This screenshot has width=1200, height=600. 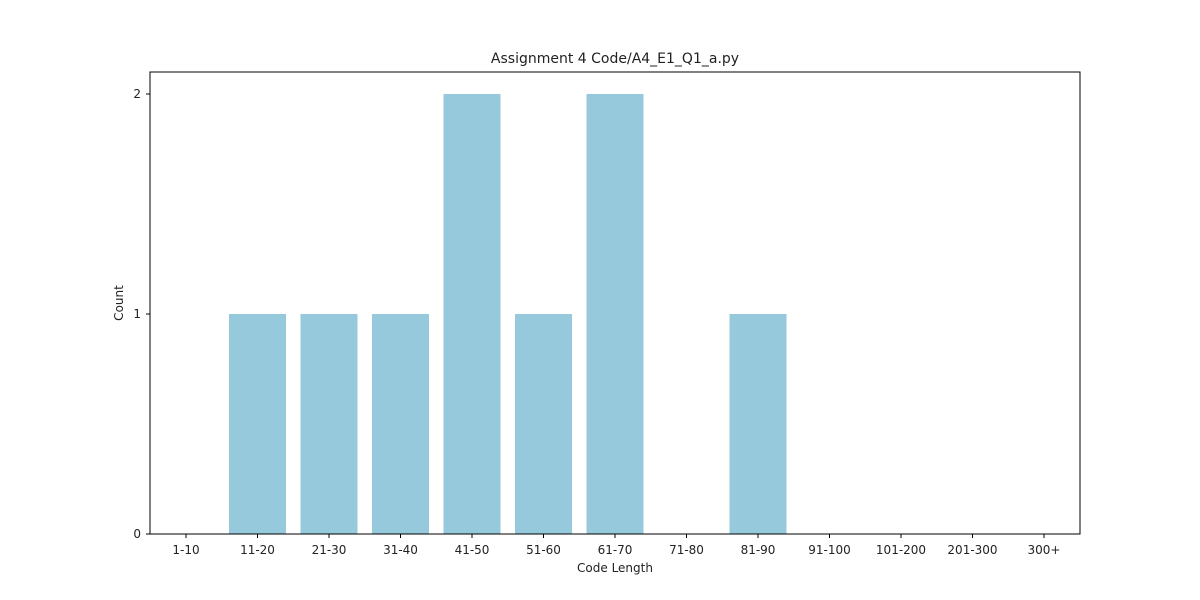 What do you see at coordinates (829, 550) in the screenshot?
I see `x-tick-label: 91-100` at bounding box center [829, 550].